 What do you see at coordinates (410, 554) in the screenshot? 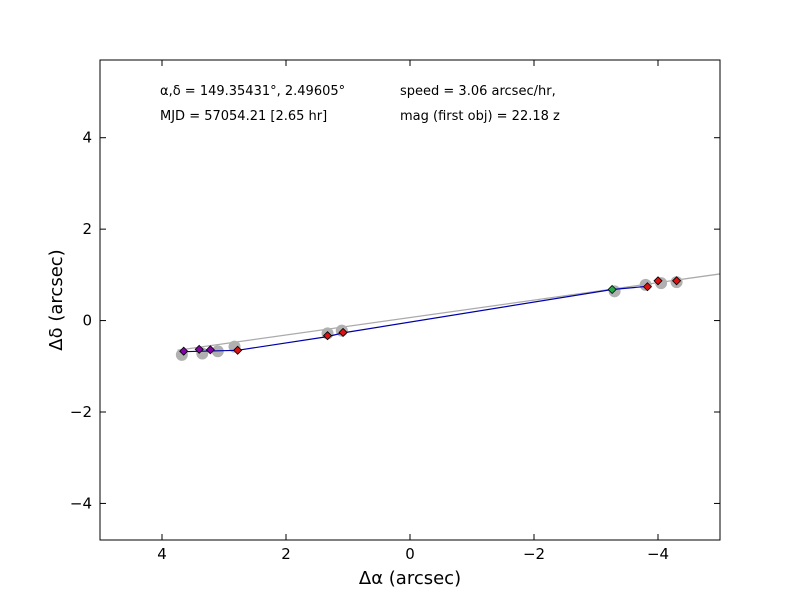
I see `x-tick-label: 0` at bounding box center [410, 554].